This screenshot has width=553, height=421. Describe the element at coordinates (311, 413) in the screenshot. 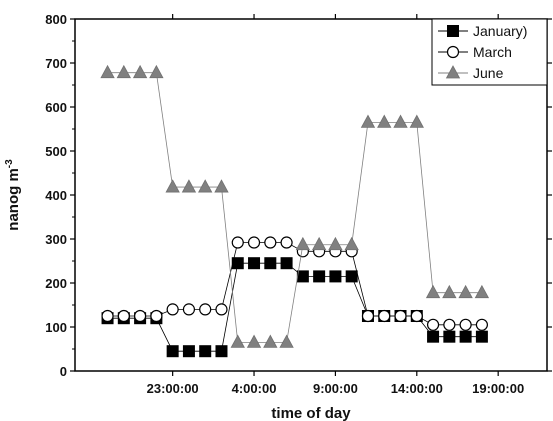

I see `x-axis-title: time of day` at that location.